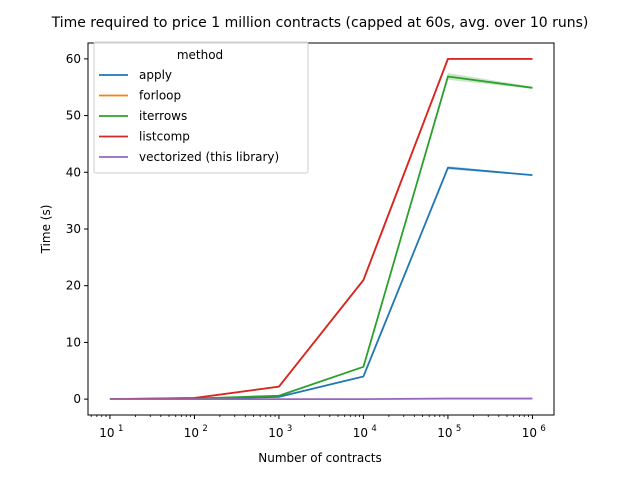  What do you see at coordinates (120, 429) in the screenshot?
I see `x-tick-exponent-0: 1` at bounding box center [120, 429].